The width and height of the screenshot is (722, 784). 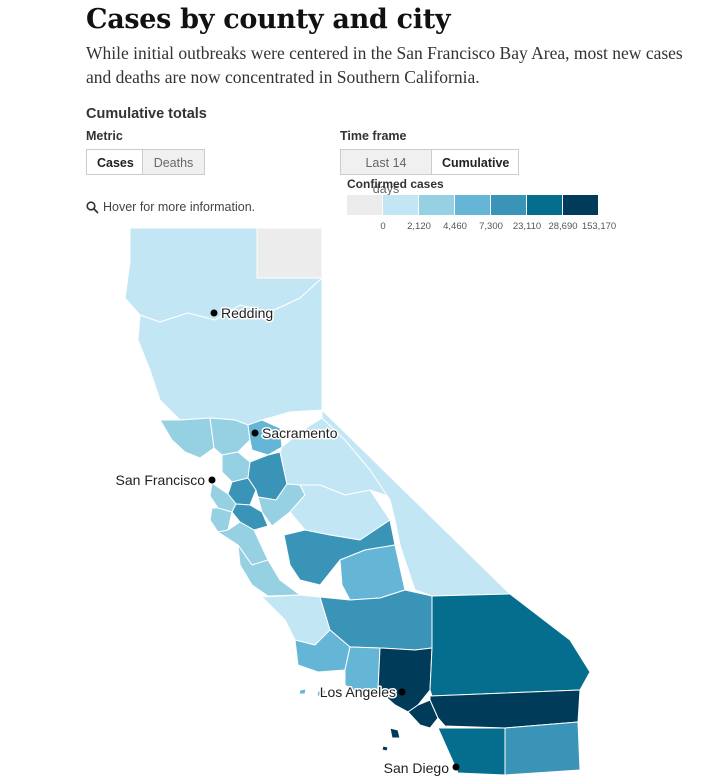 I want to click on city-label-san-diego: San Diego, so click(x=417, y=768).